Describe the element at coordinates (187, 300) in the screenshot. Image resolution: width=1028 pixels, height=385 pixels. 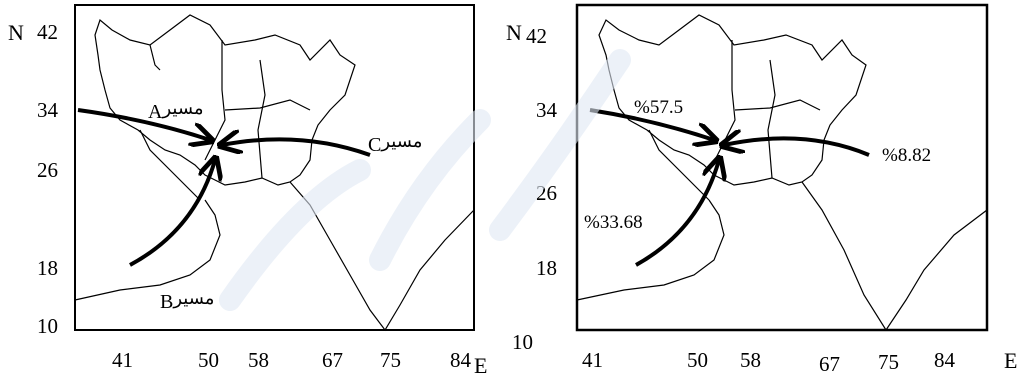
I see `left-route-b-label: Bمسیر` at that location.